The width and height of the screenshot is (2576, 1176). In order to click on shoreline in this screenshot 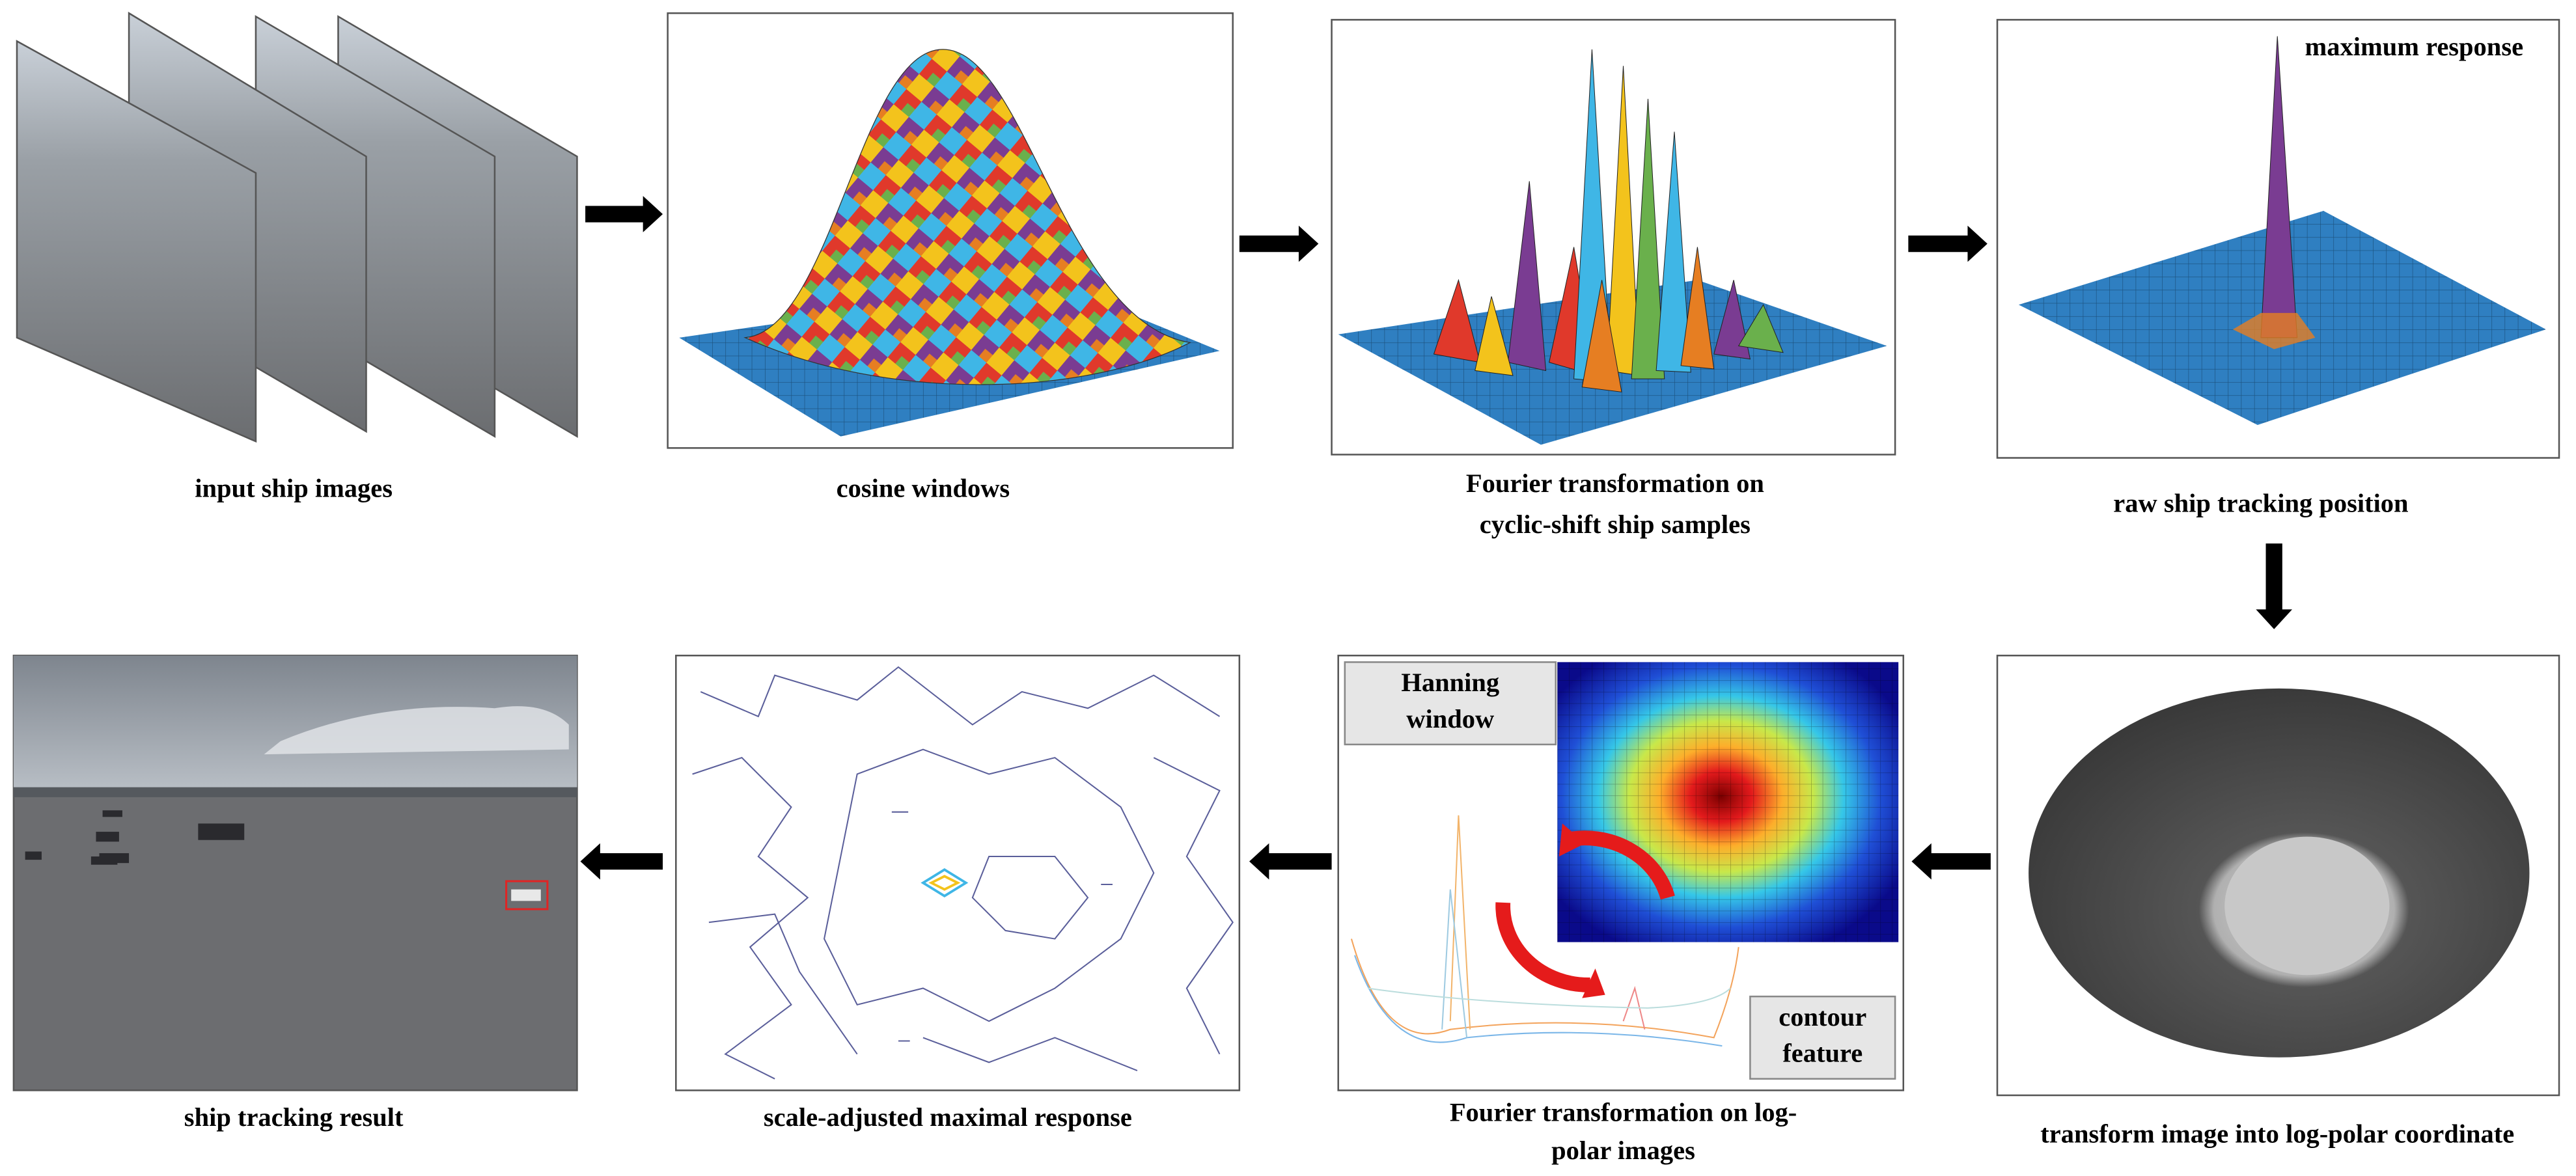, I will do `click(295, 792)`.